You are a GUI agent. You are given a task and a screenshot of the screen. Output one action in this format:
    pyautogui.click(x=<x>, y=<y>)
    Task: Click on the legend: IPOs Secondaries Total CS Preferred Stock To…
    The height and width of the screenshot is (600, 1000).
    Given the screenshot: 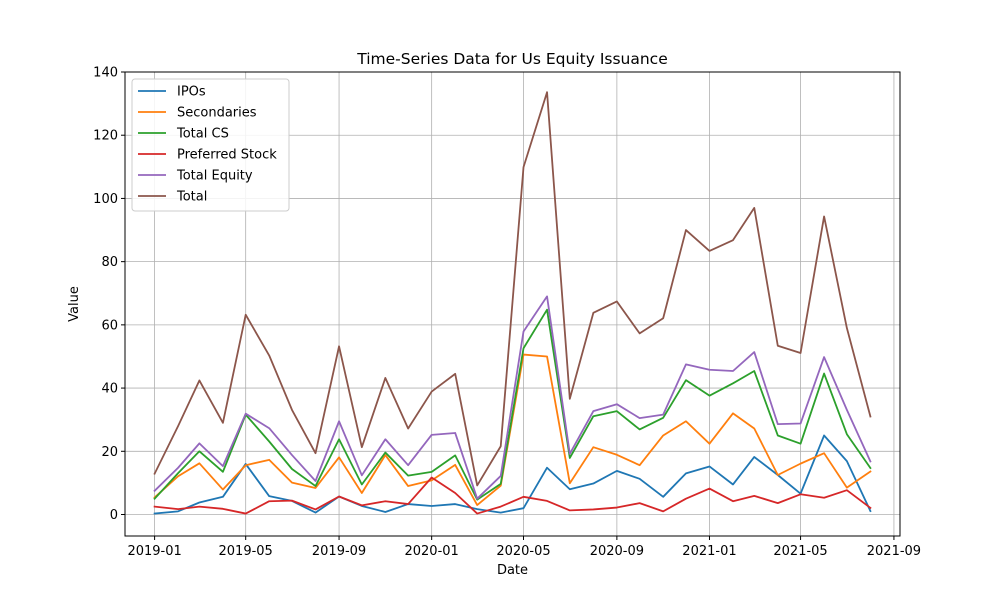 What is the action you would take?
    pyautogui.click(x=210, y=145)
    